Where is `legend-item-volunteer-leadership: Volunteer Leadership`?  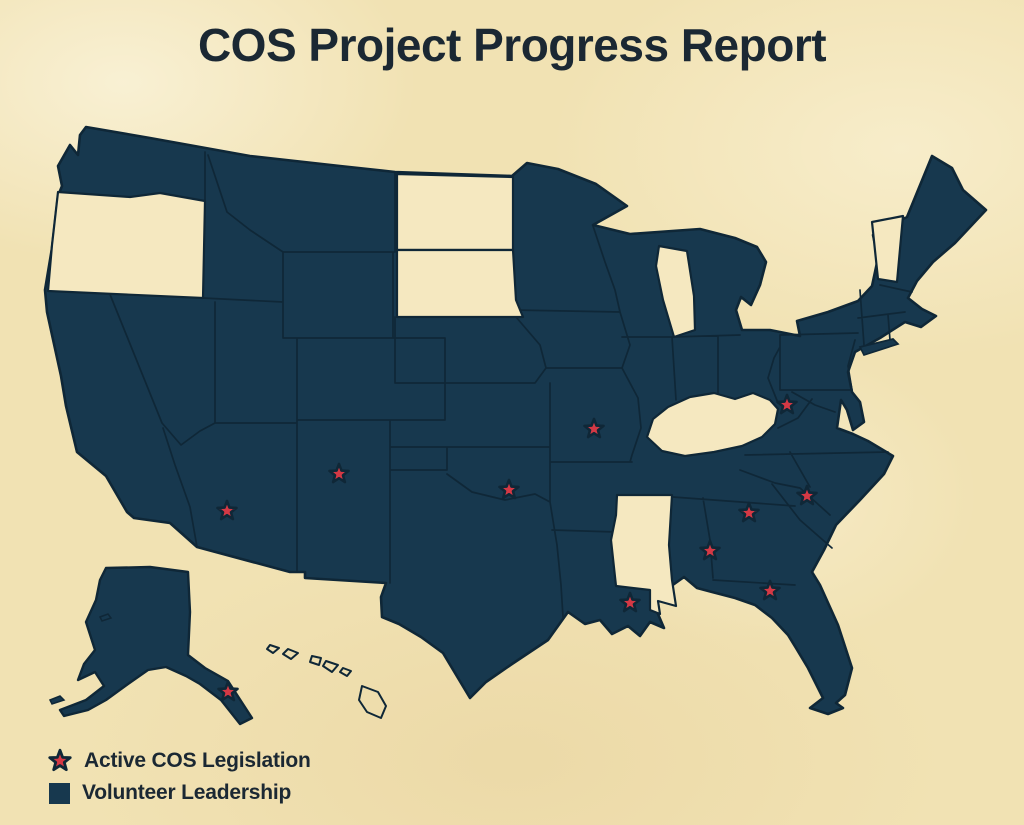
legend-item-volunteer-leadership: Volunteer Leadership is located at coordinates (178, 793).